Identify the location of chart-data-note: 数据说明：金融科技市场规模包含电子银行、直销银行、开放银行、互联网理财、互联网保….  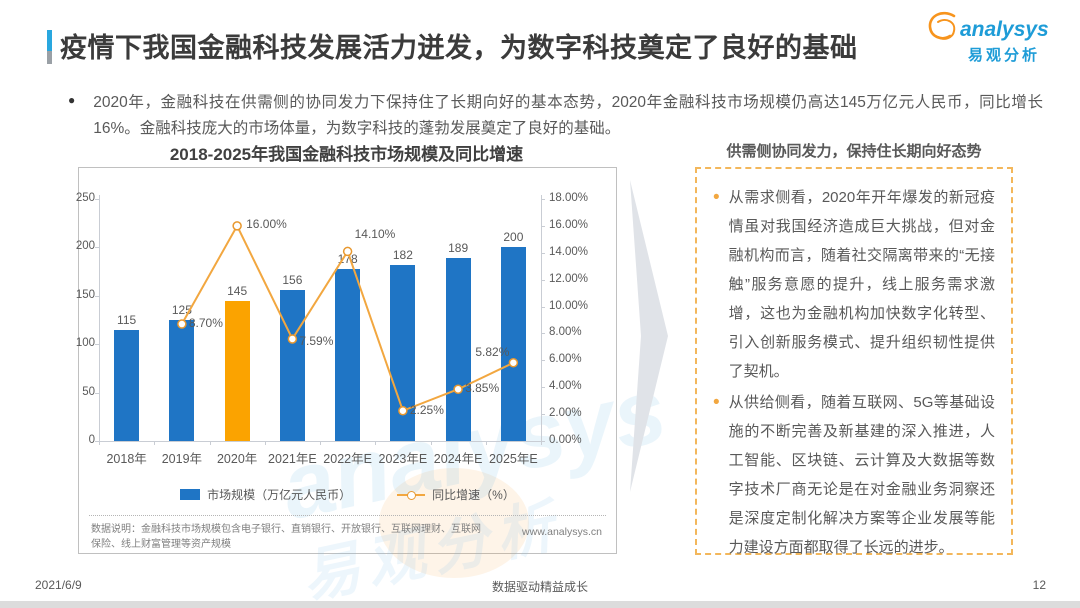
(286, 537).